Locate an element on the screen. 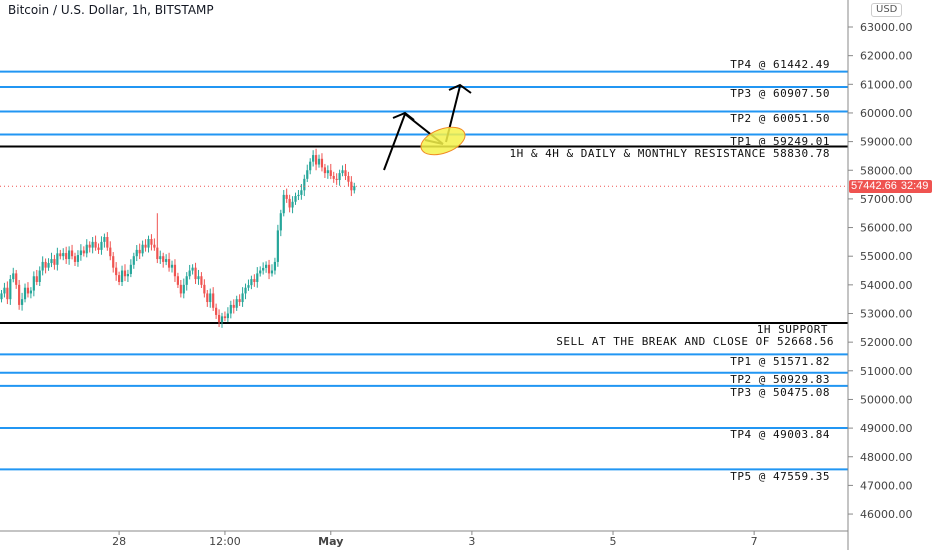 This screenshot has height=550, width=932. x-tick-label: 7 is located at coordinates (754, 541).